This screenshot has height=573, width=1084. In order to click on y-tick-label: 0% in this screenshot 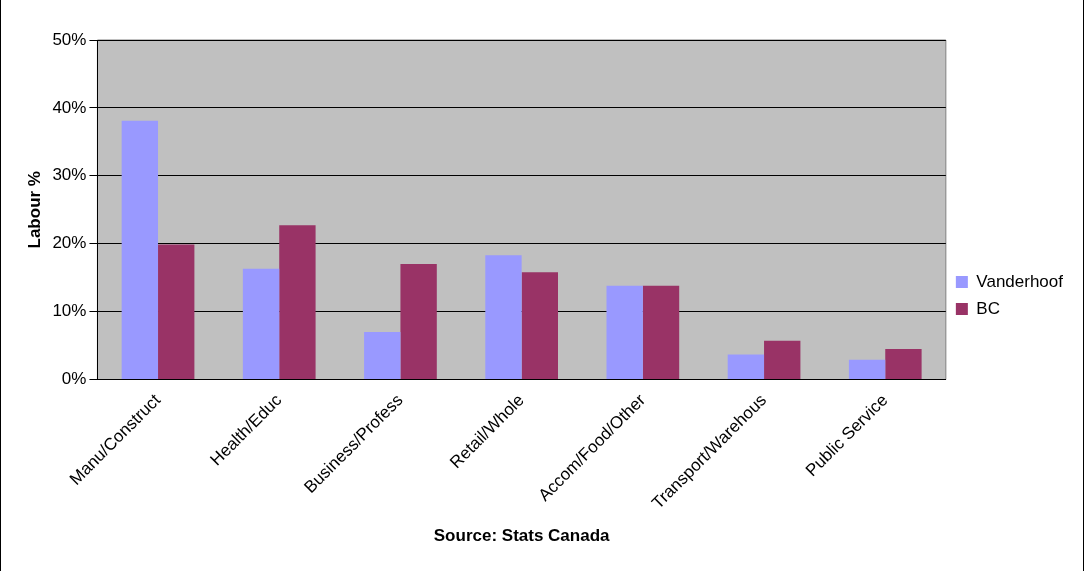, I will do `click(74, 379)`.